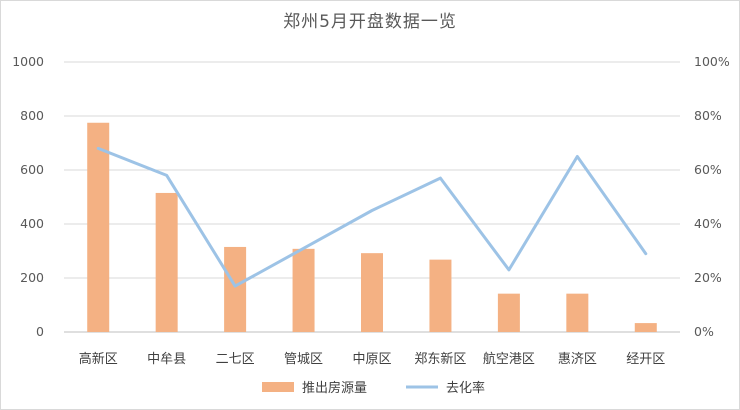 The image size is (740, 410). What do you see at coordinates (712, 196) in the screenshot?
I see `right-axis-labels: 0% 20% 40% 60% 80% 100%` at bounding box center [712, 196].